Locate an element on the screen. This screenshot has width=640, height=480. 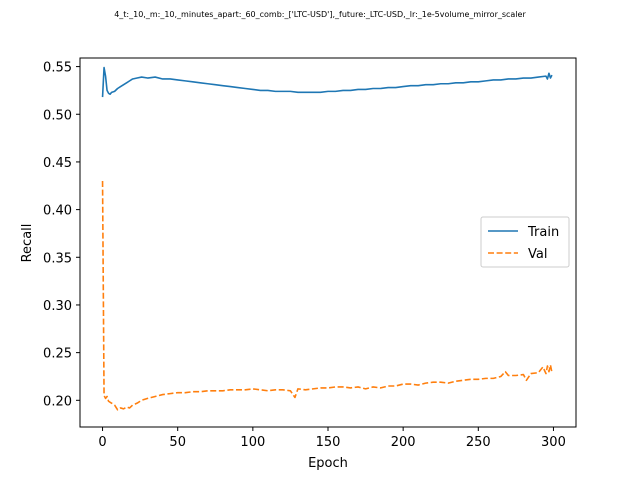
y-tick-label: 0.35 is located at coordinates (57, 258).